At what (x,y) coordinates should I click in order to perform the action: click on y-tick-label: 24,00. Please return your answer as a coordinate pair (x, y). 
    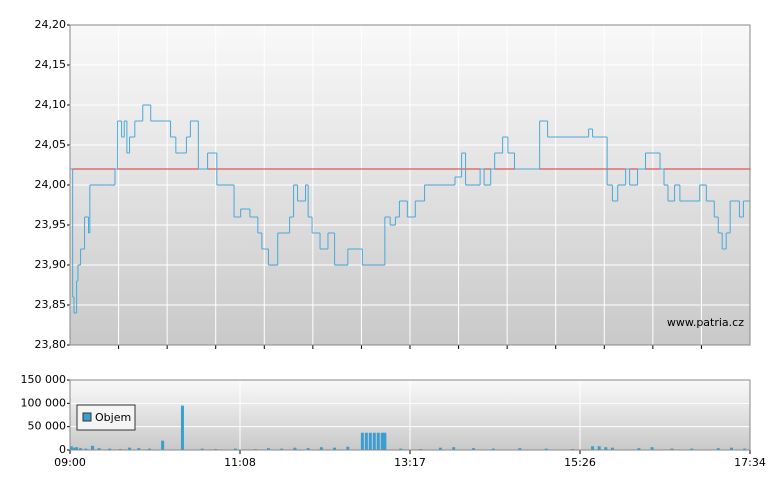
    Looking at the image, I should click on (51, 184).